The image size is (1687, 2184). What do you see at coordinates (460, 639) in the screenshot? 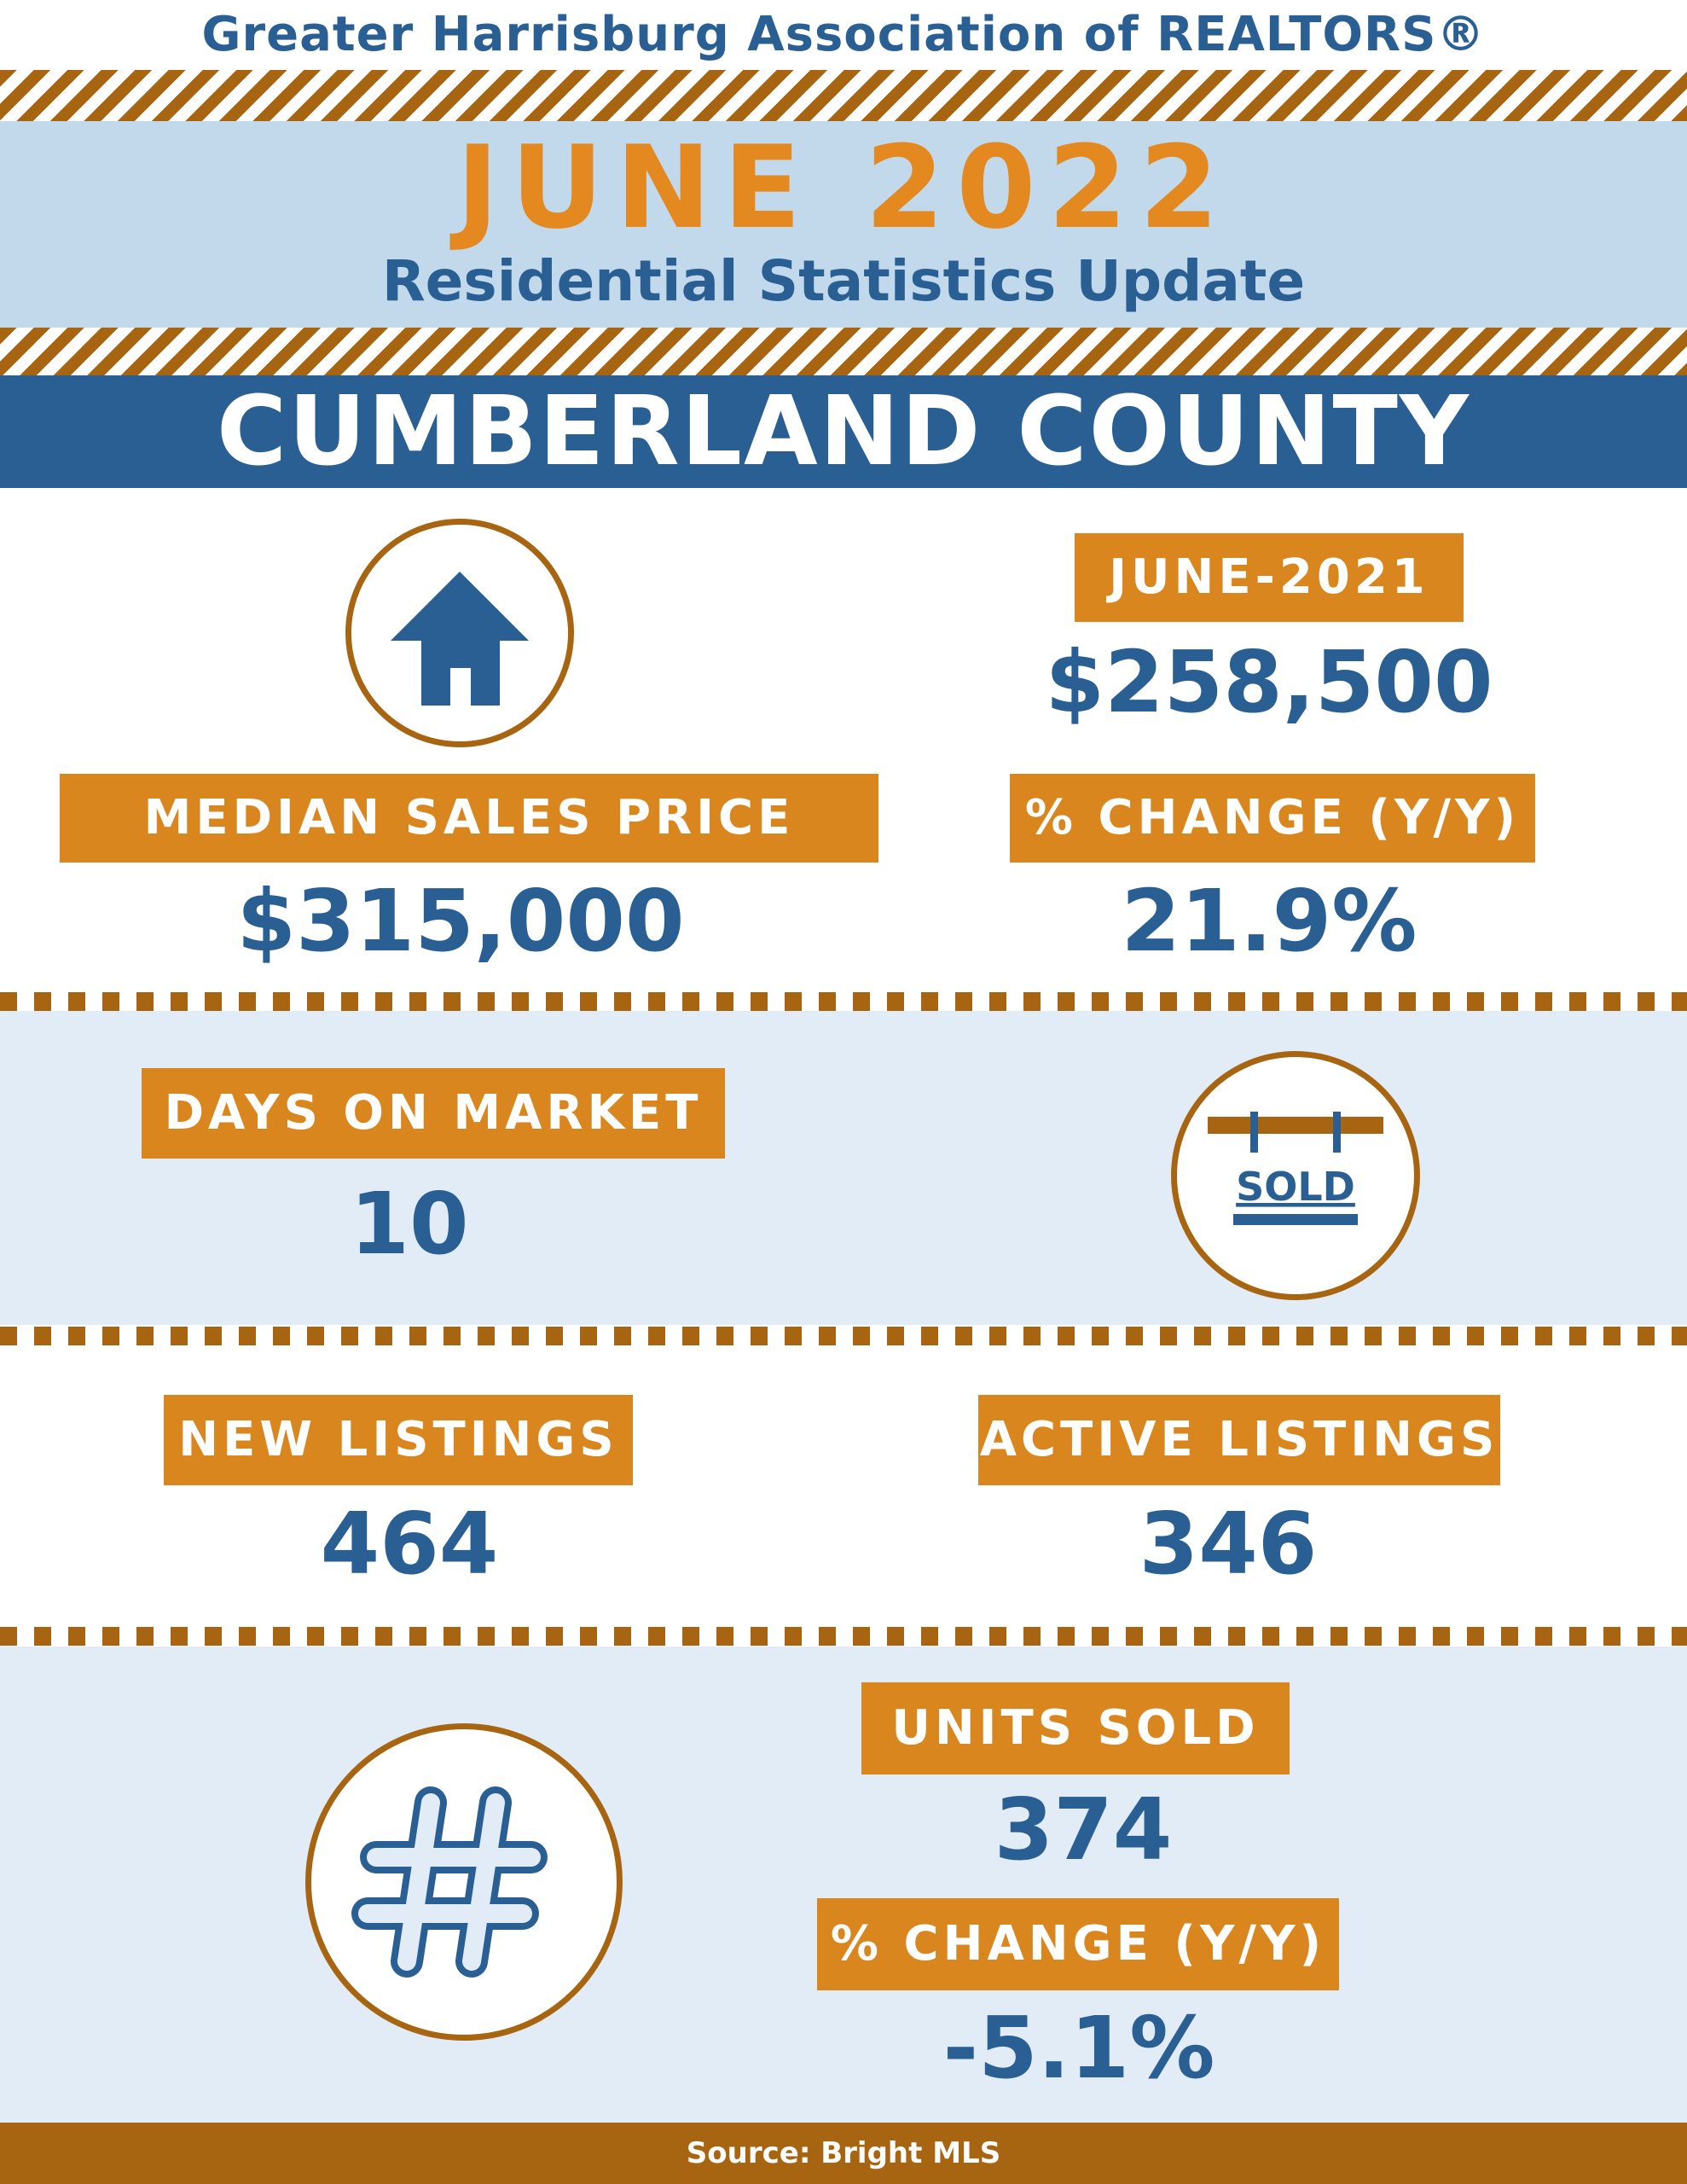
I see `house-icon` at bounding box center [460, 639].